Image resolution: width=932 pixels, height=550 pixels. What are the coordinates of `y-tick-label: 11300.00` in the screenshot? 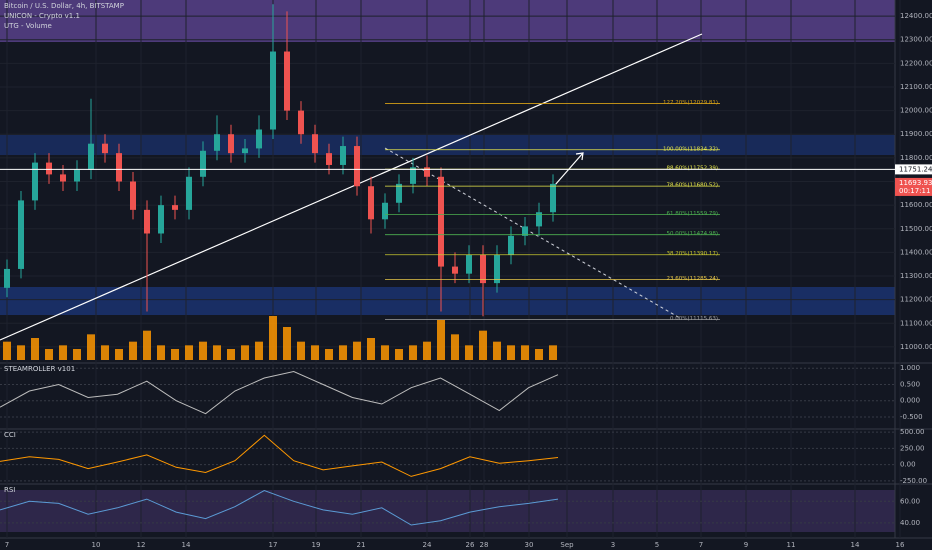 It's located at (916, 276).